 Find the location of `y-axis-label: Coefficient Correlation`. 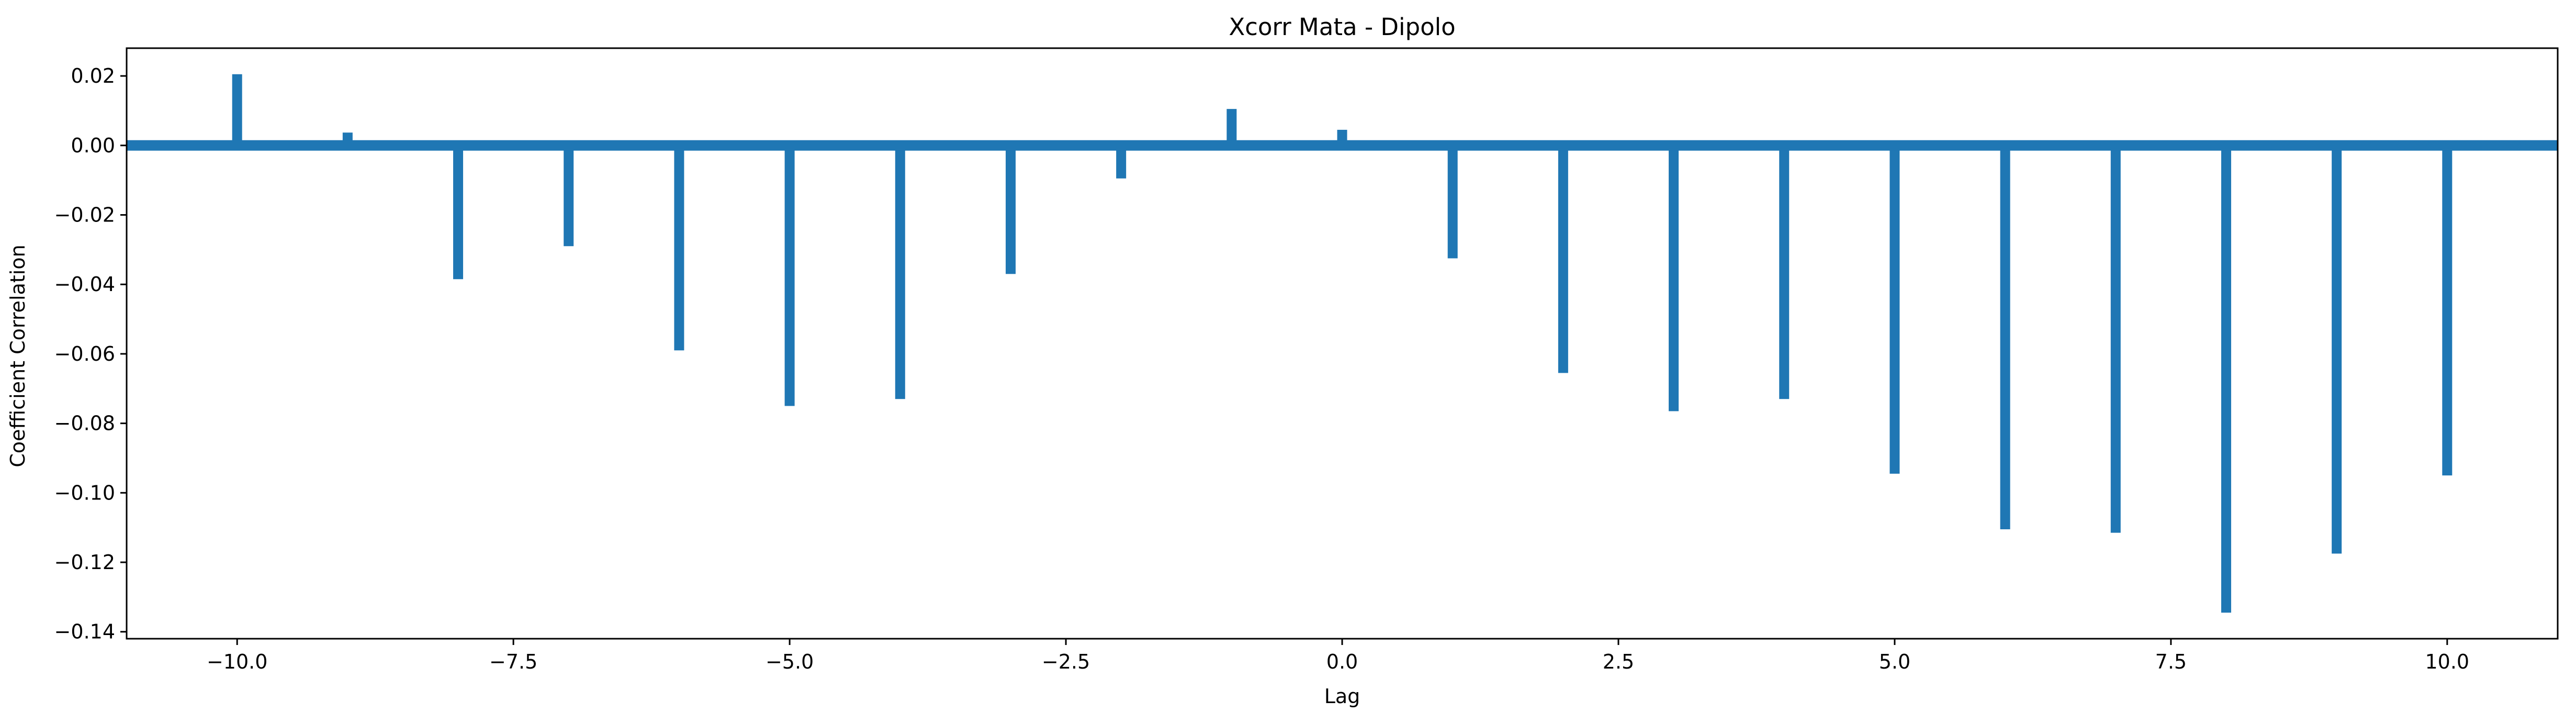

y-axis-label: Coefficient Correlation is located at coordinates (17, 355).